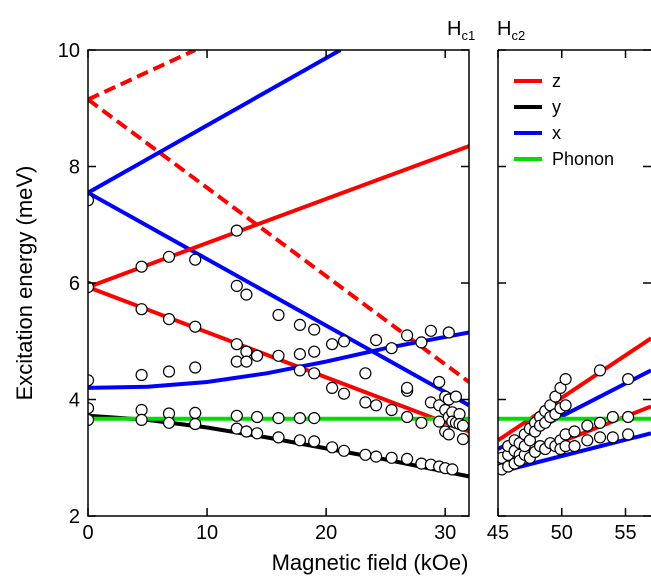  I want to click on x-tick-label: 45, so click(498, 533).